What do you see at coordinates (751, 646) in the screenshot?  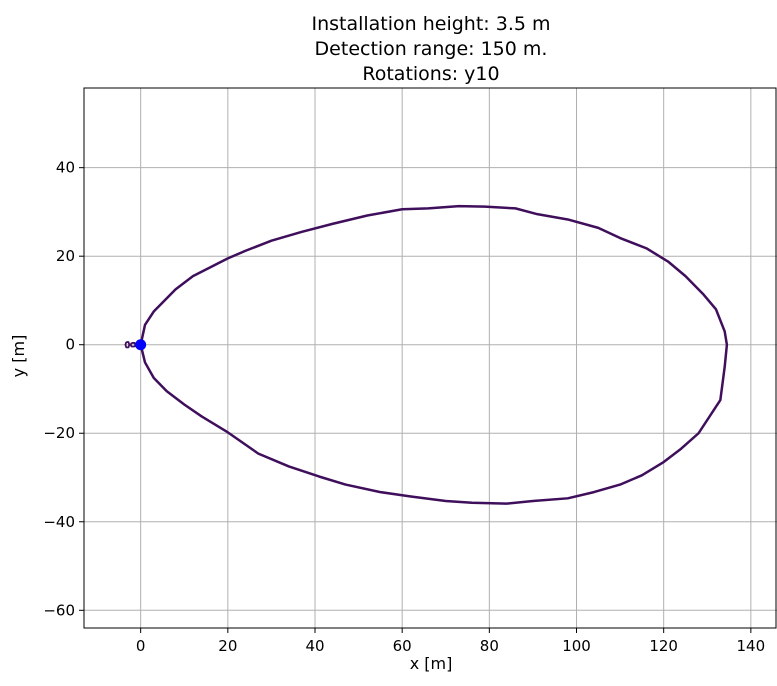 I see `x-tick-label: 140` at bounding box center [751, 646].